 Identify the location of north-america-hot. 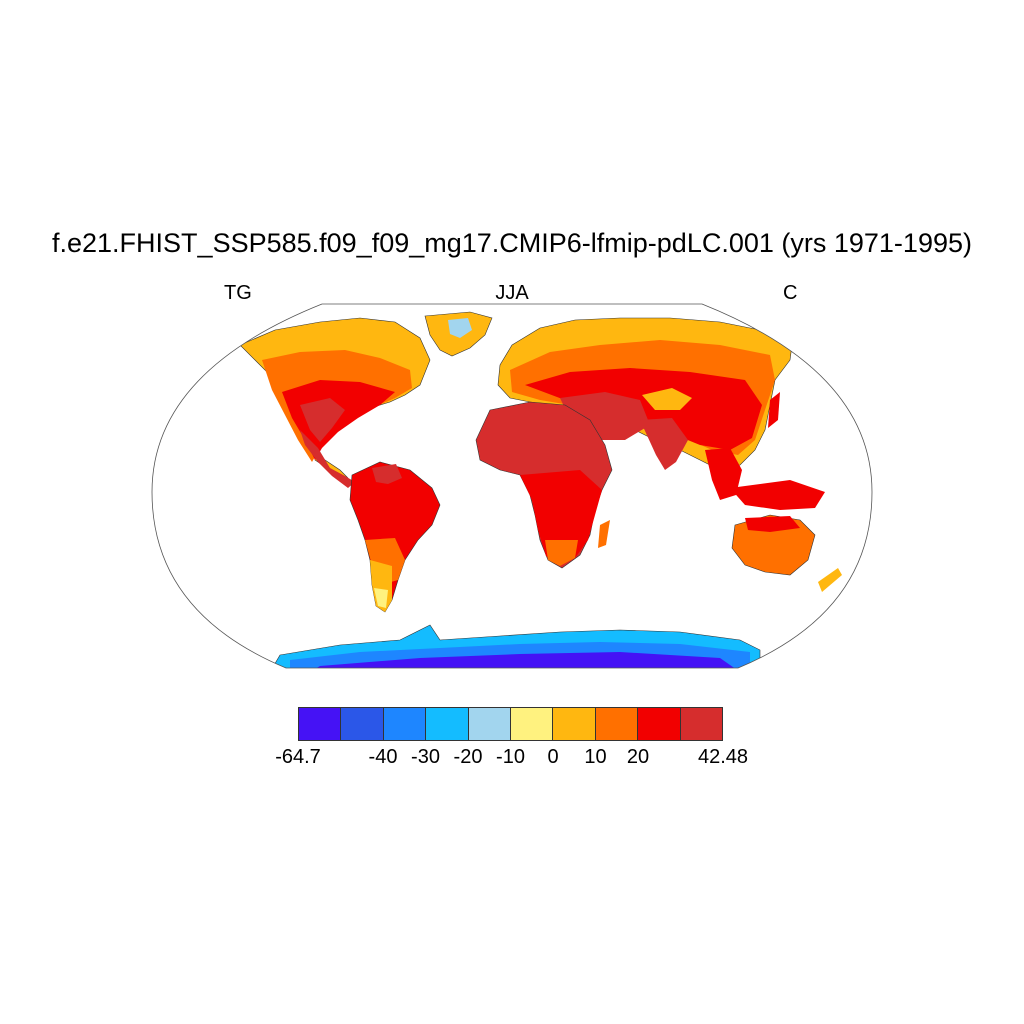
(338, 420).